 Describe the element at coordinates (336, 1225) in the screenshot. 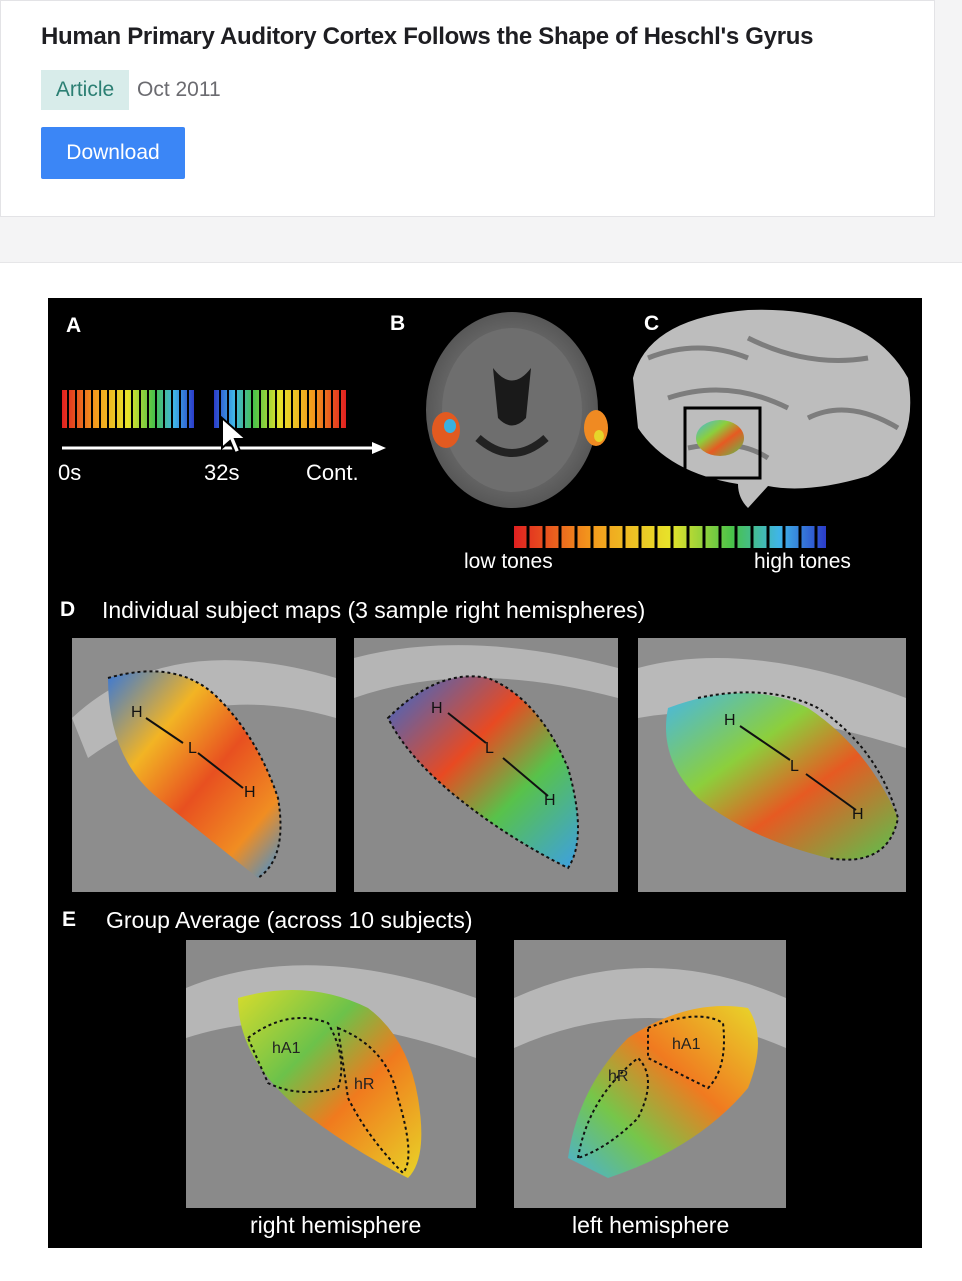

I see `right-hemisphere-label: right hemisphere` at that location.